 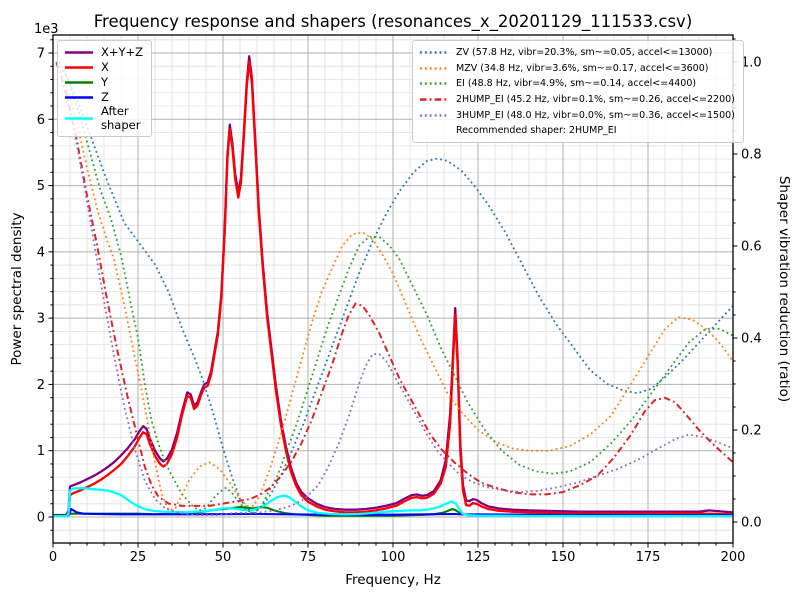 I want to click on legend-entry-label: Recommended shaper: 2HUMP_EI, so click(x=536, y=131).